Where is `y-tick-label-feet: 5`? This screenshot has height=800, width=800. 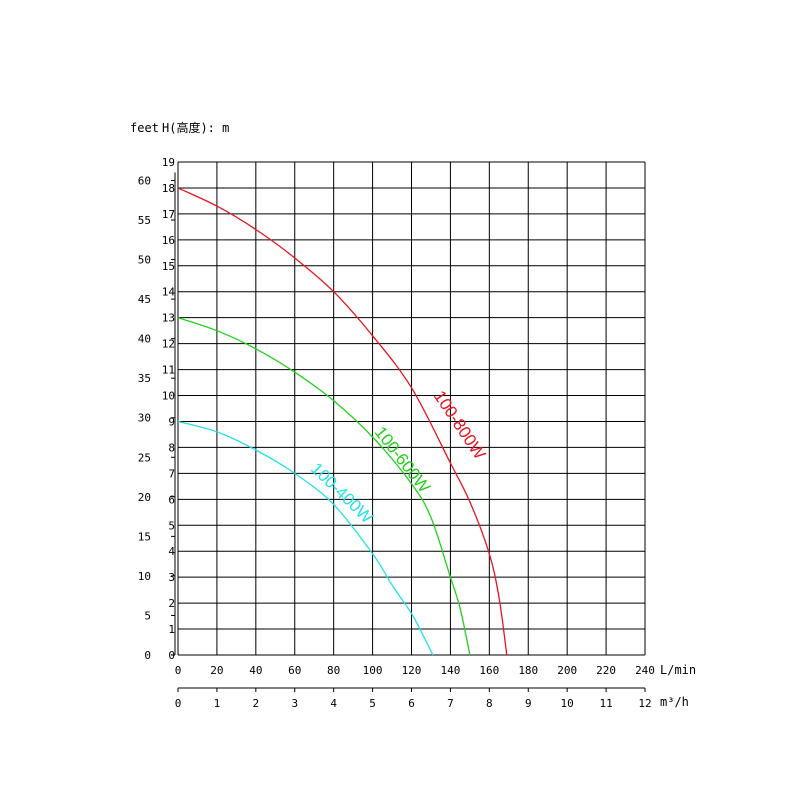
y-tick-label-feet: 5 is located at coordinates (147, 615).